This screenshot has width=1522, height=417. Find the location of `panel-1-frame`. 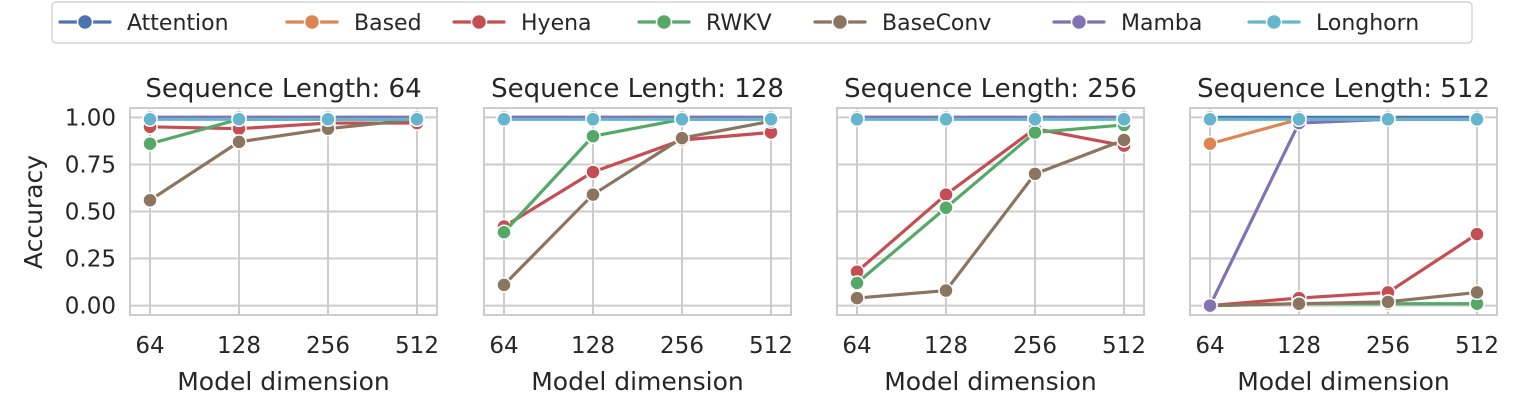

panel-1-frame is located at coordinates (283, 211).